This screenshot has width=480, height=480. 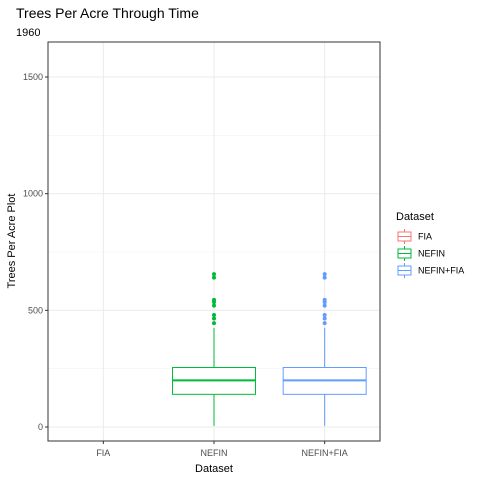 What do you see at coordinates (214, 469) in the screenshot?
I see `x-axis-title: Dataset` at bounding box center [214, 469].